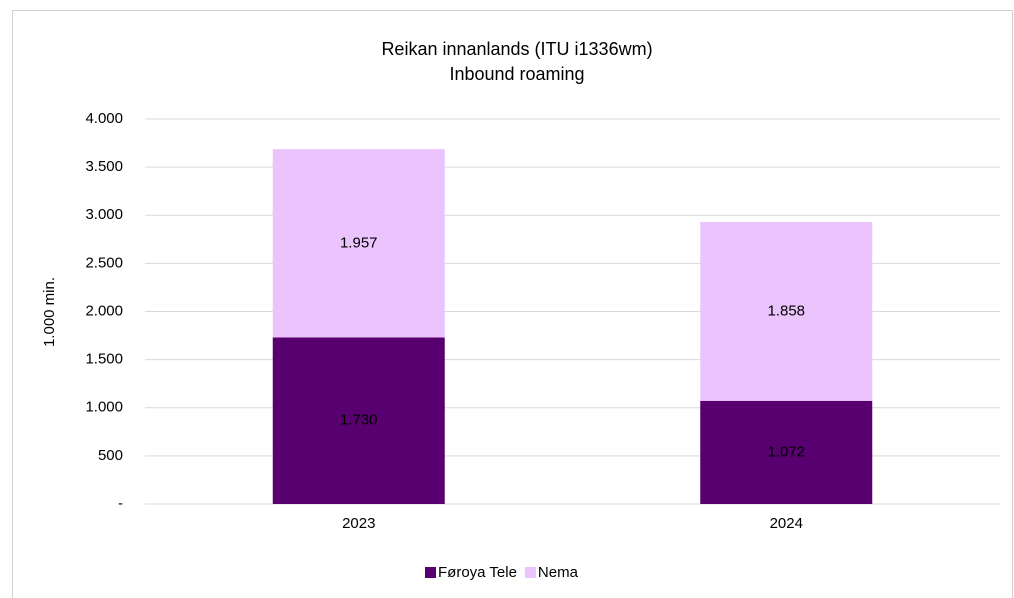 The width and height of the screenshot is (1014, 598). I want to click on chart-subtitle: Inbound roaming, so click(516, 74).